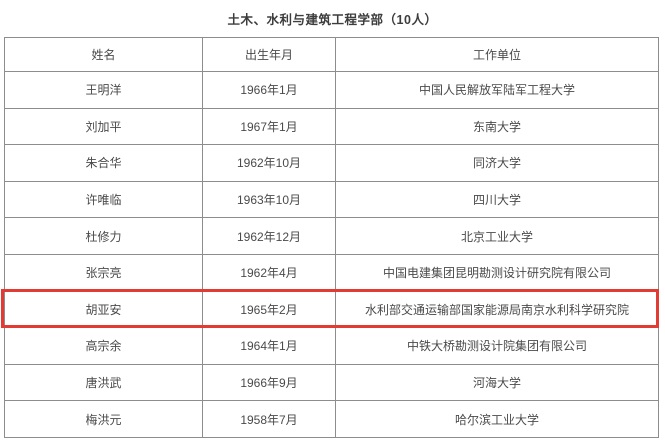 The image size is (665, 441). I want to click on cell-org: 中国电建集团昆明勘测设计研究院有限公司, so click(497, 272).